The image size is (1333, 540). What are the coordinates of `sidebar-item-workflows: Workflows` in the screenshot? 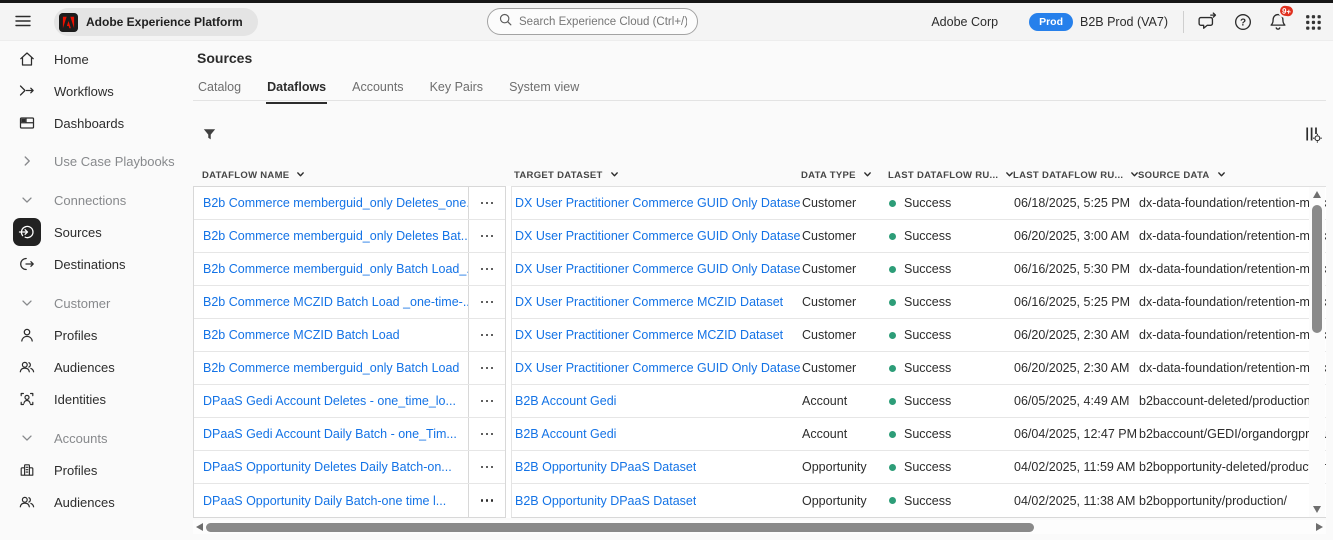 It's located at (92, 91).